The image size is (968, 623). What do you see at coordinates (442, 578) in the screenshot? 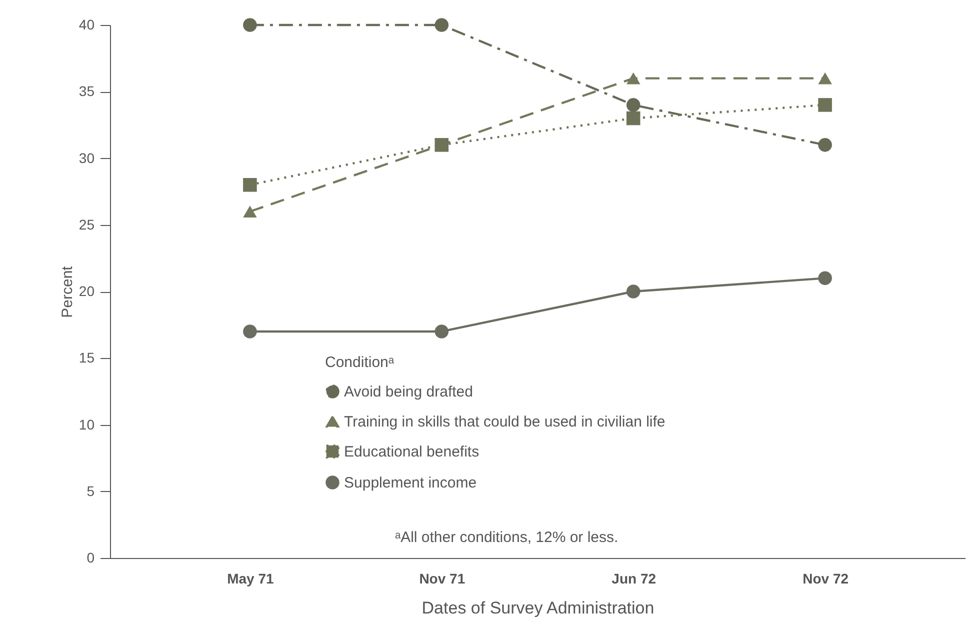
I see `x-tick-label: Nov 71` at bounding box center [442, 578].